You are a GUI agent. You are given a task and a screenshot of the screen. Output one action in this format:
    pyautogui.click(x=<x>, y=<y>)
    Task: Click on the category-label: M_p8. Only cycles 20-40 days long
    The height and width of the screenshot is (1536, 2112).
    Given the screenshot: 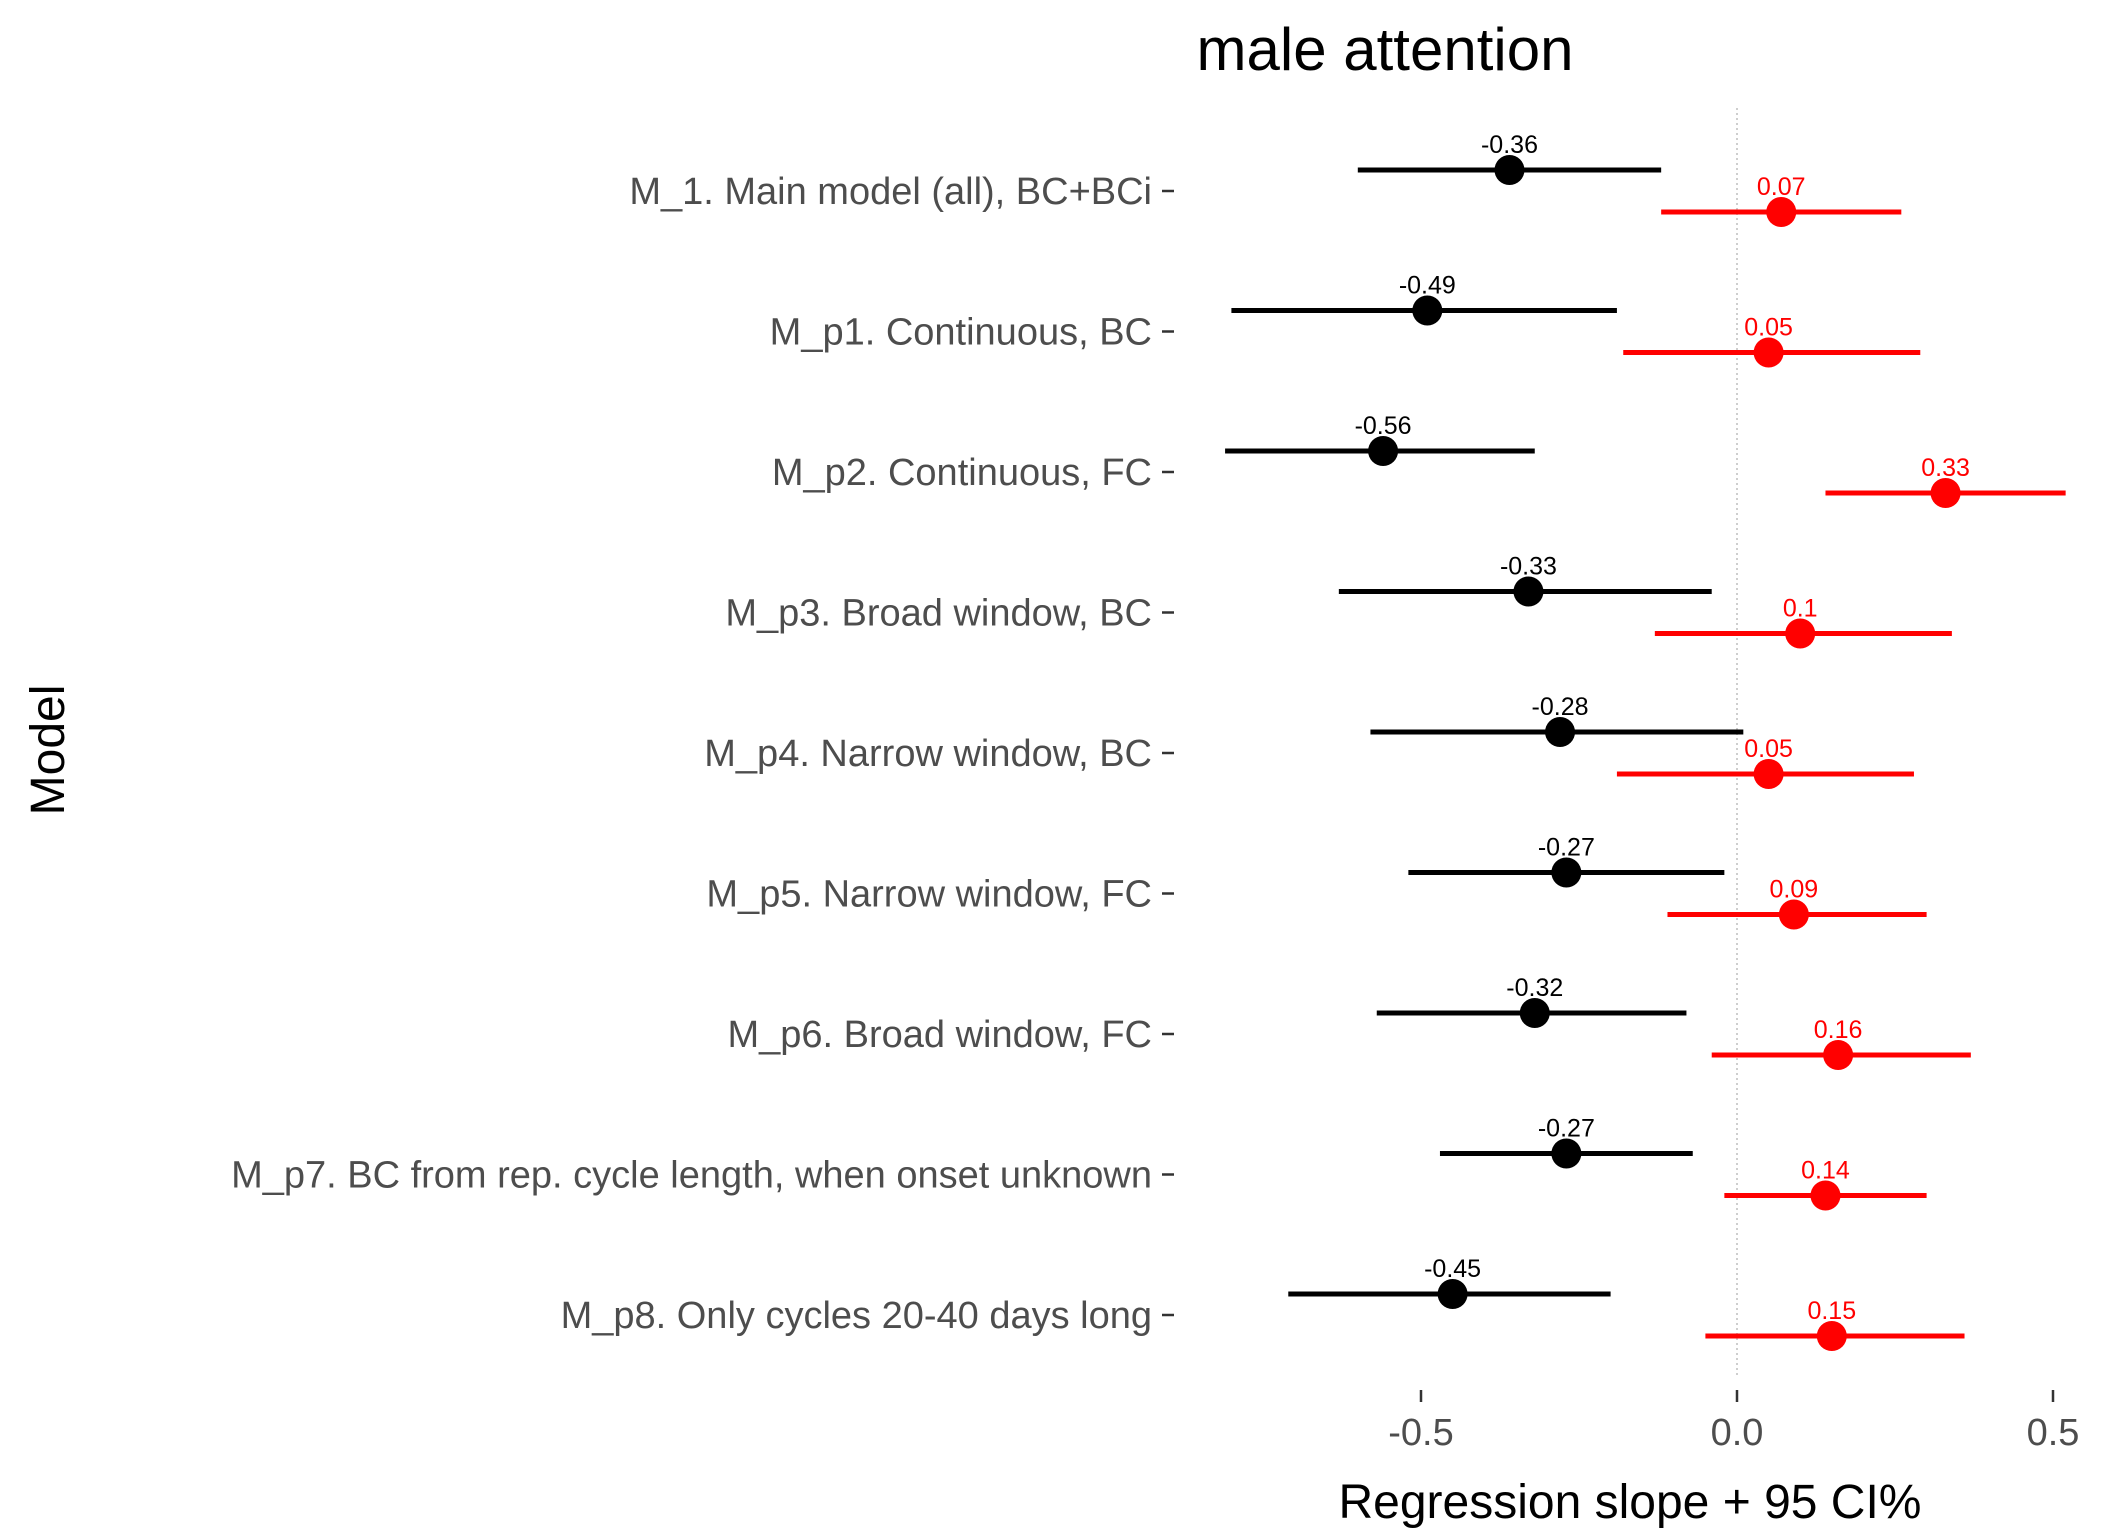 What is the action you would take?
    pyautogui.click(x=856, y=1316)
    